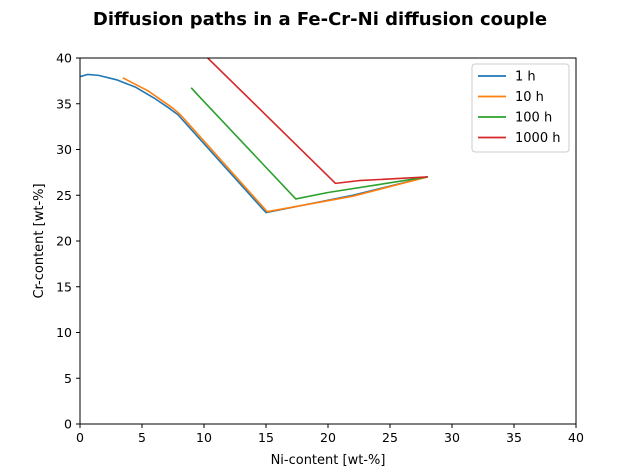  Describe the element at coordinates (514, 437) in the screenshot. I see `x-tick-label: 35` at that location.